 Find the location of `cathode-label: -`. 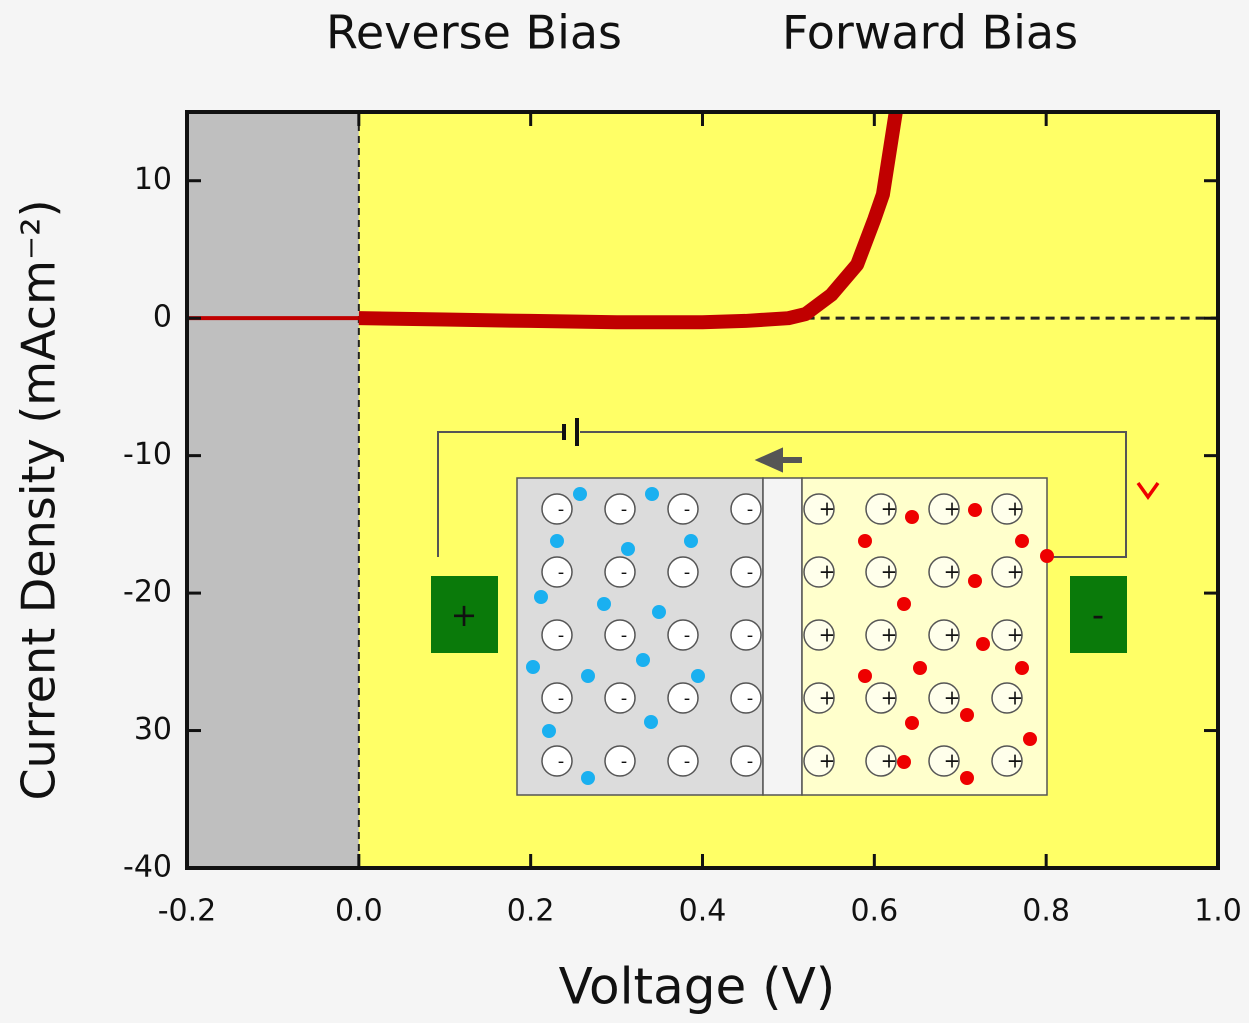

cathode-label: - is located at coordinates (1098, 616).